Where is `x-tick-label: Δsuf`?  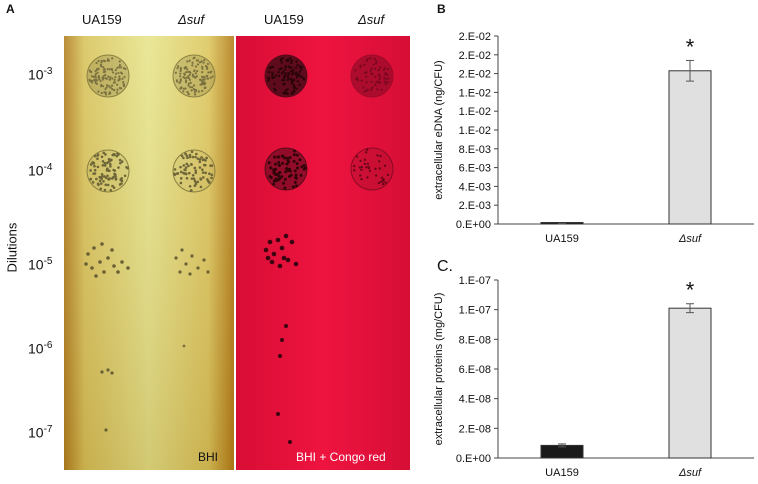 x-tick-label: Δsuf is located at coordinates (690, 239).